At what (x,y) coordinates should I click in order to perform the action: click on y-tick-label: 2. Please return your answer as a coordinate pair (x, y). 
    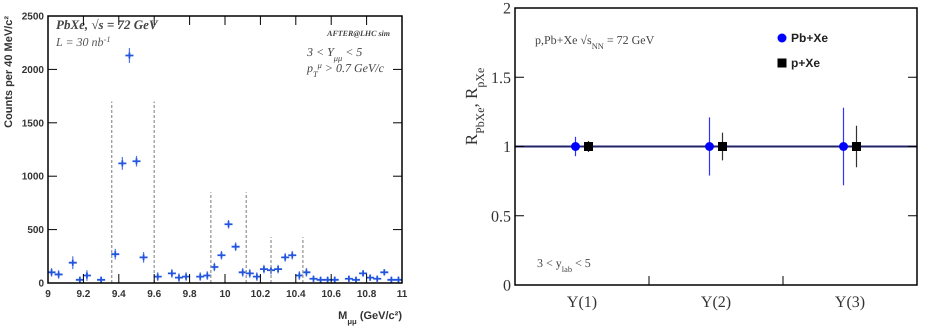
    Looking at the image, I should click on (507, 9).